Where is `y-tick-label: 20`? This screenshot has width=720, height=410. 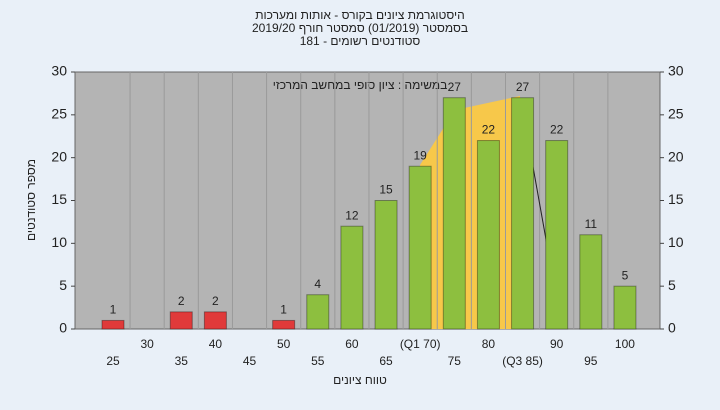 y-tick-label: 20 is located at coordinates (59, 156).